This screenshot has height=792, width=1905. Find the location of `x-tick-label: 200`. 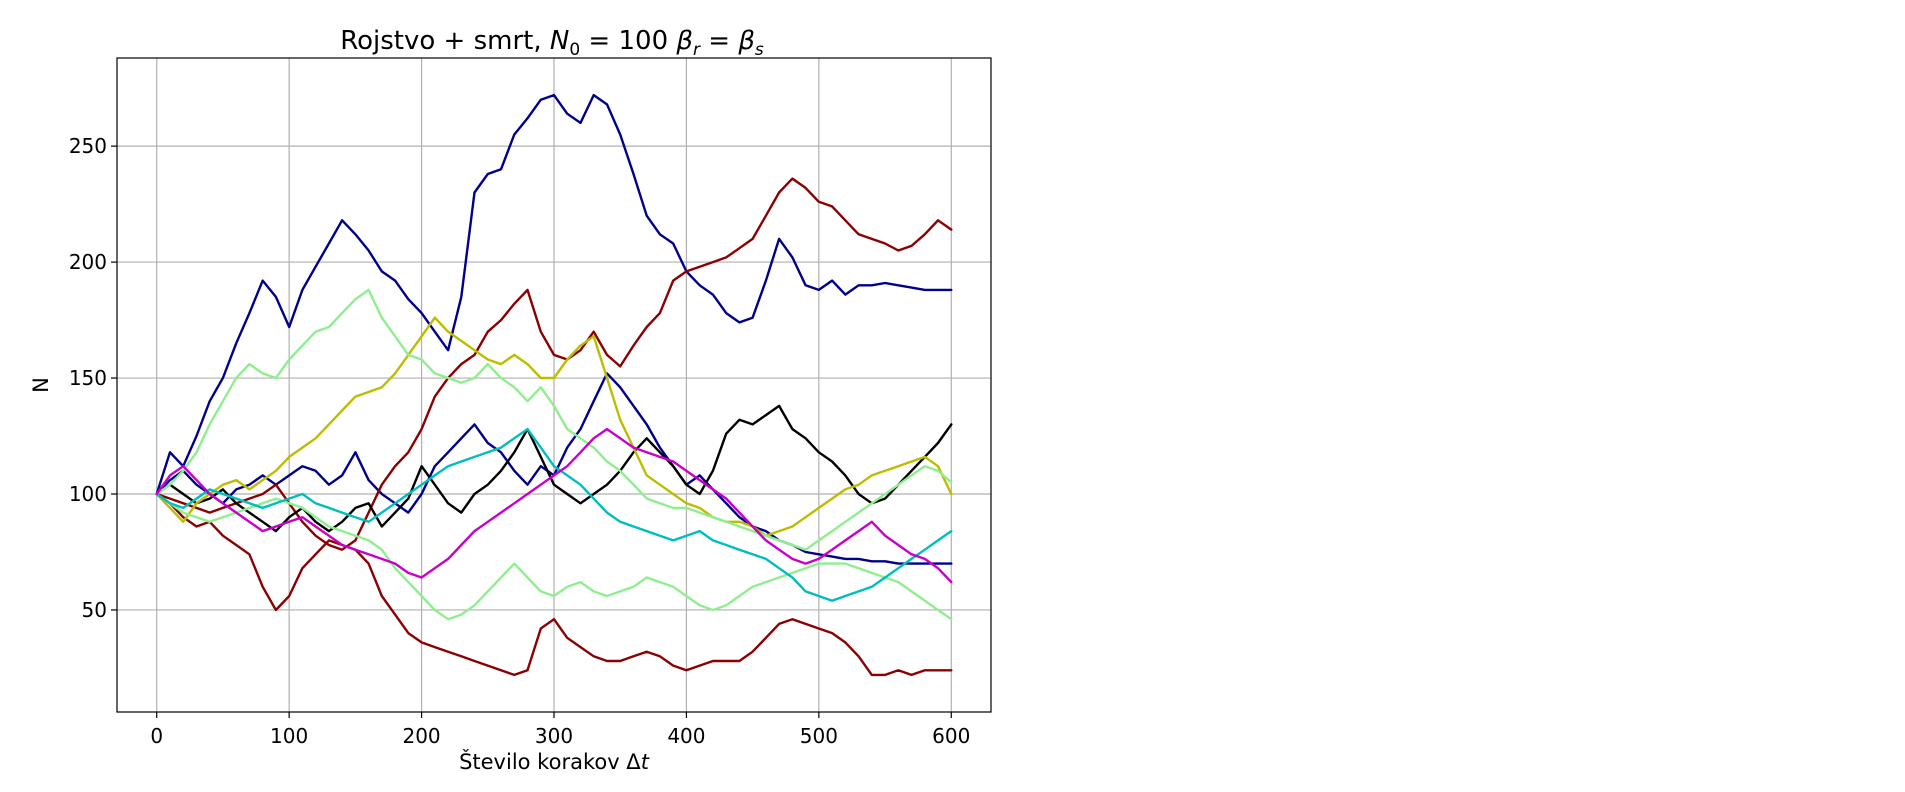

x-tick-label: 200 is located at coordinates (421, 736).